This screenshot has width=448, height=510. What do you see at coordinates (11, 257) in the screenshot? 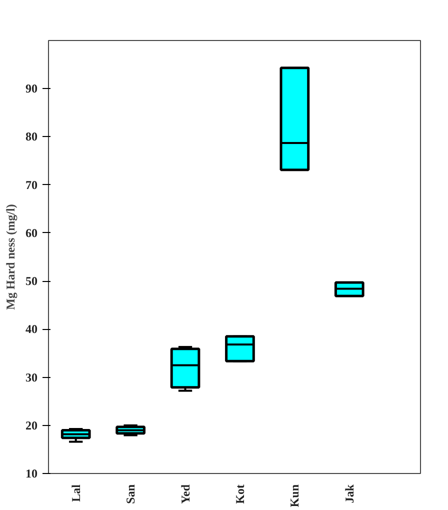
I see `y-axis-title: Mg Hard ness (mg/l)` at bounding box center [11, 257].